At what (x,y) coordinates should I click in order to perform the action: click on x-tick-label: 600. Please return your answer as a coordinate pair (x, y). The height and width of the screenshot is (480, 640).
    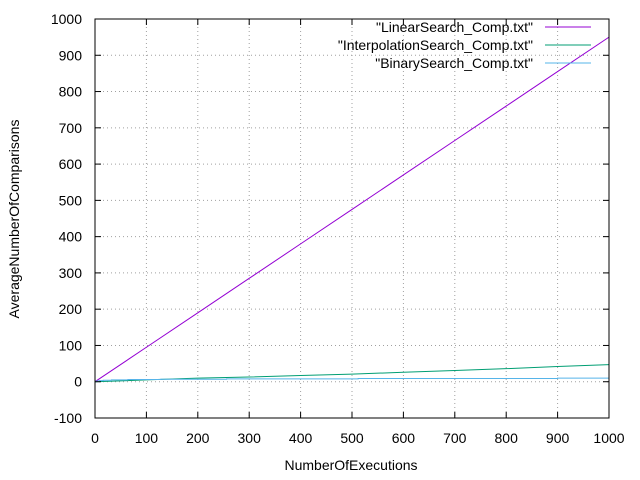
    Looking at the image, I should click on (404, 438).